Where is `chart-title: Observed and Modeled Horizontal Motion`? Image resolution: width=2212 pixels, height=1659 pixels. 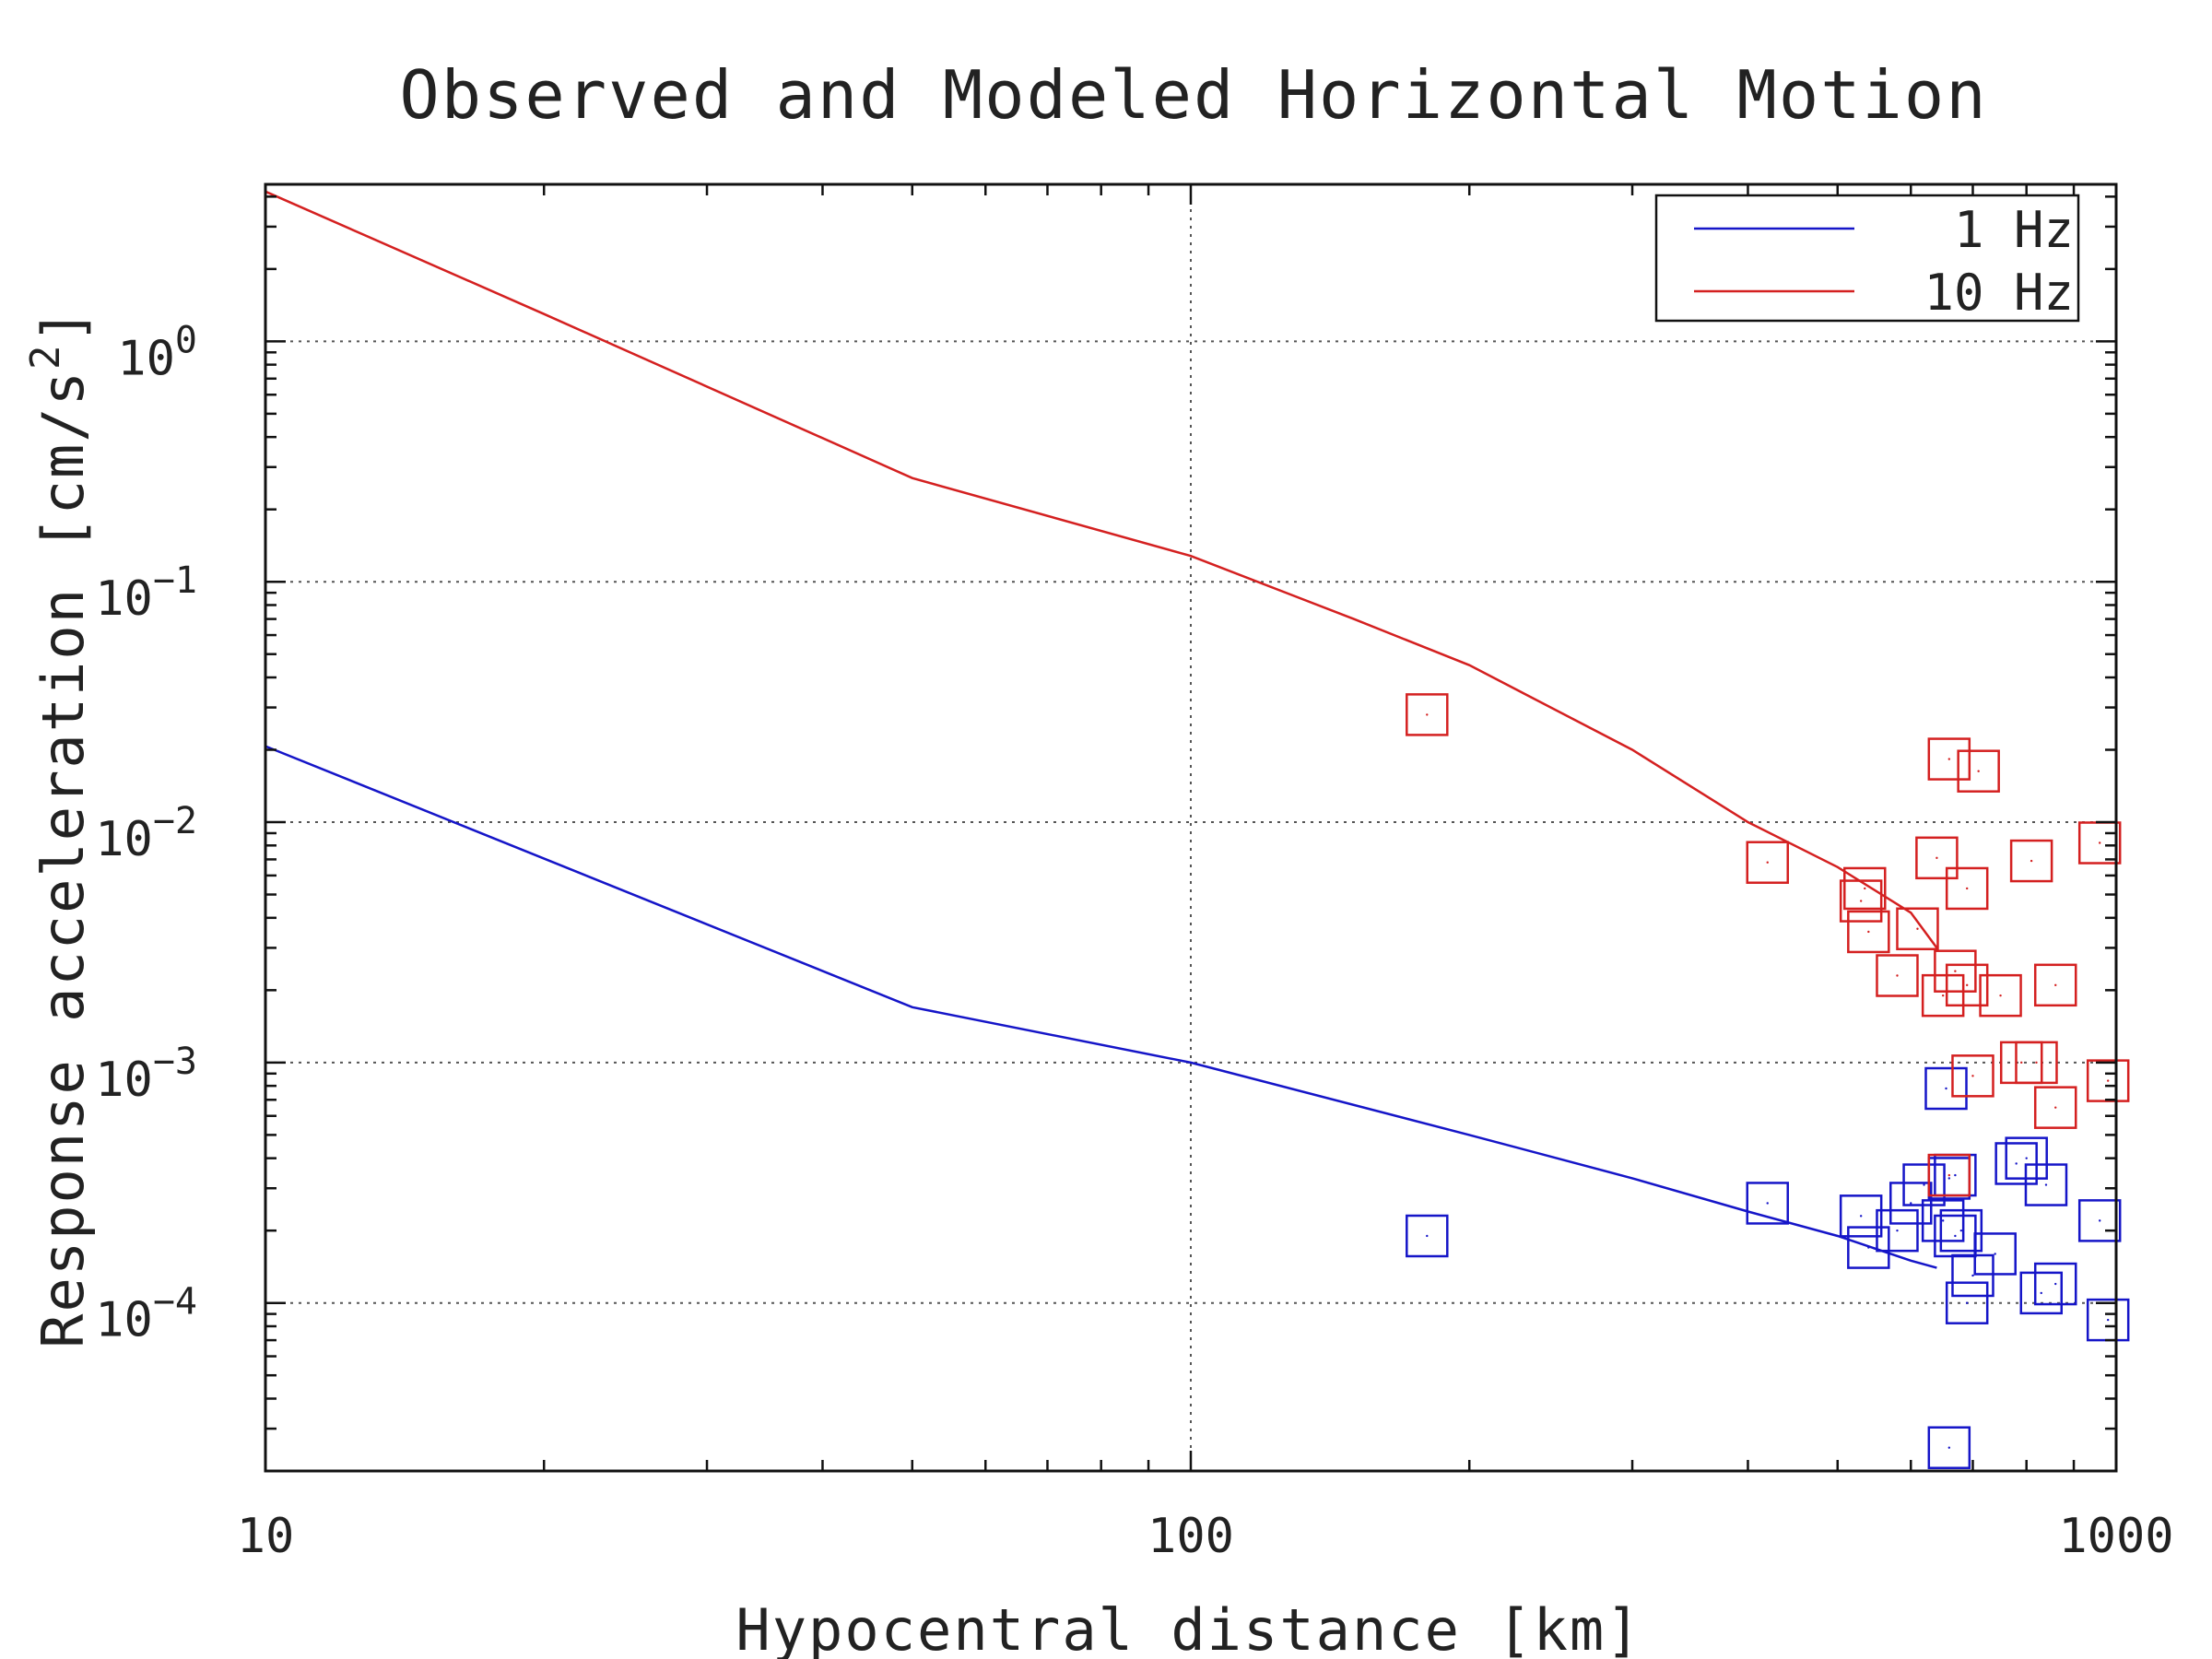 chart-title: Observed and Modeled Horizontal Motion is located at coordinates (1193, 95).